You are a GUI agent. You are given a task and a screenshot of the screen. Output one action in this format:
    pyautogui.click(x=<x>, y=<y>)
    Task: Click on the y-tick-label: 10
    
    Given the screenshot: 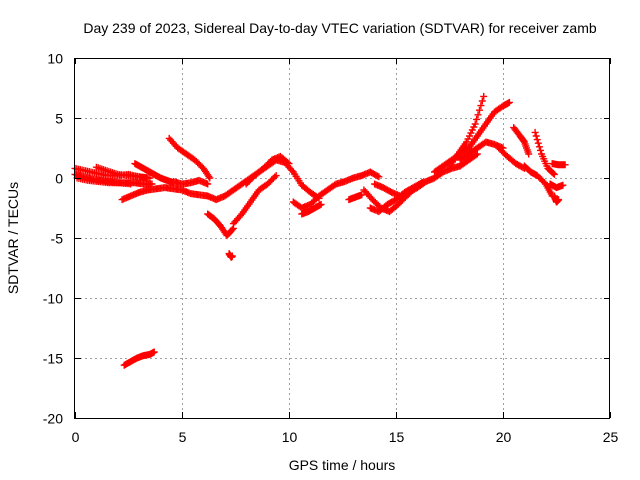 What is the action you would take?
    pyautogui.click(x=55, y=59)
    